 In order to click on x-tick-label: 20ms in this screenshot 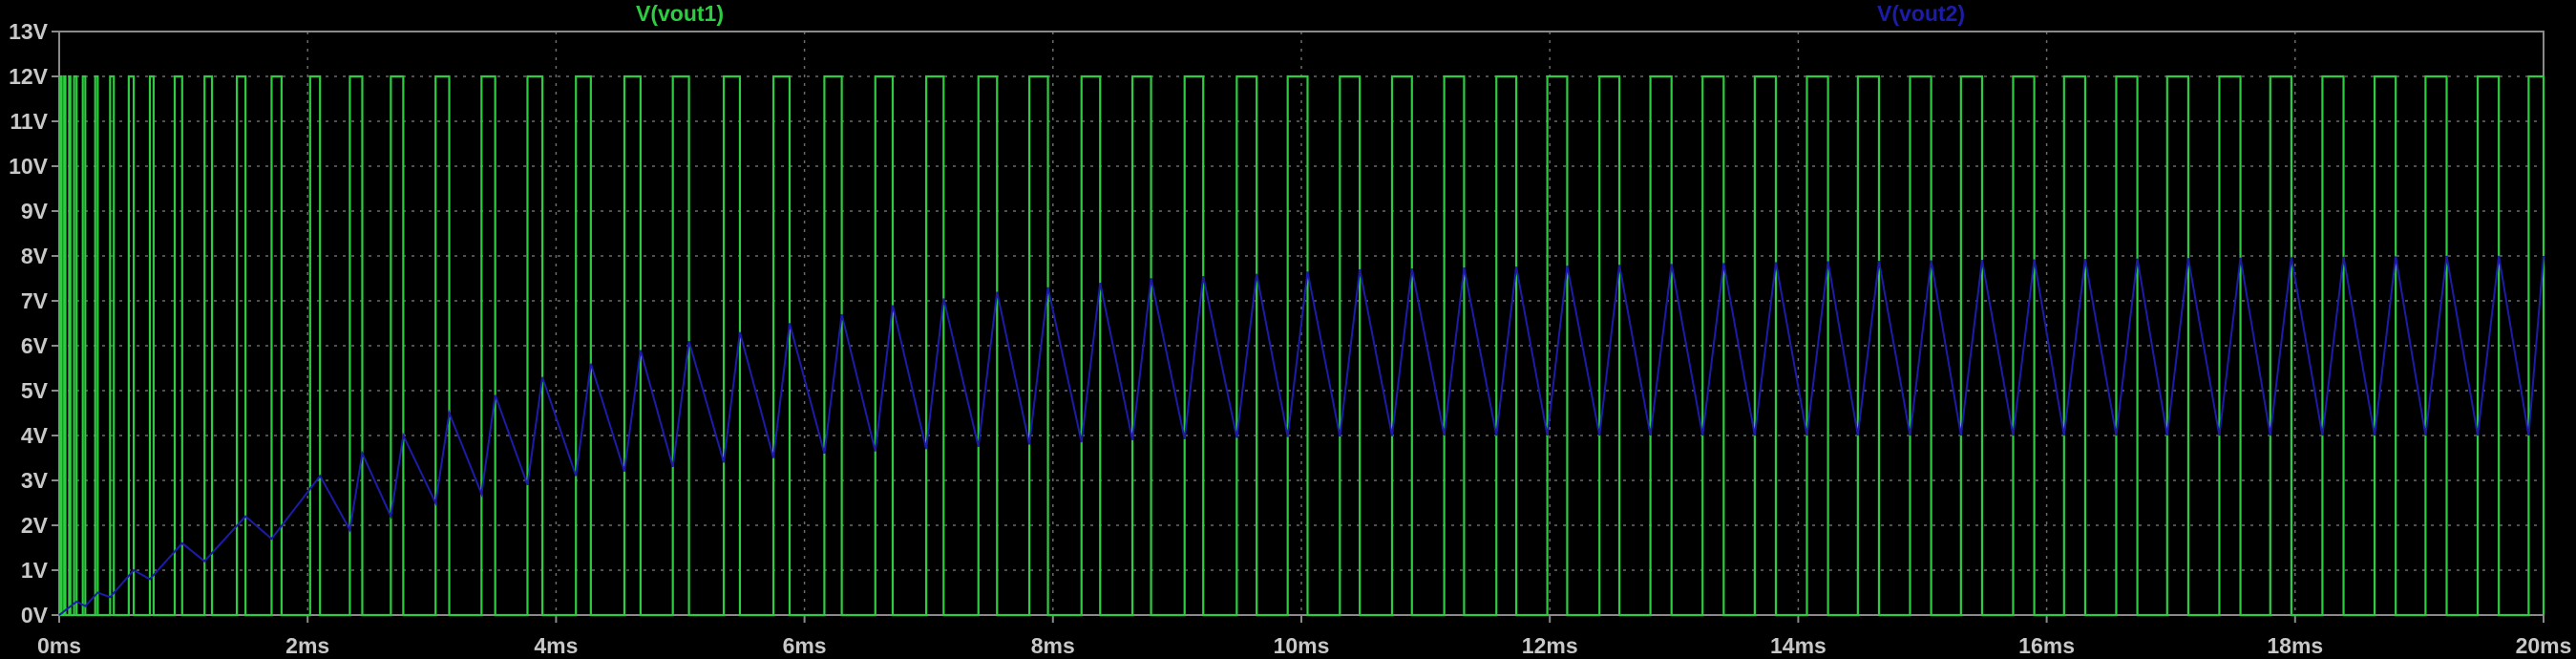, I will do `click(2544, 645)`.